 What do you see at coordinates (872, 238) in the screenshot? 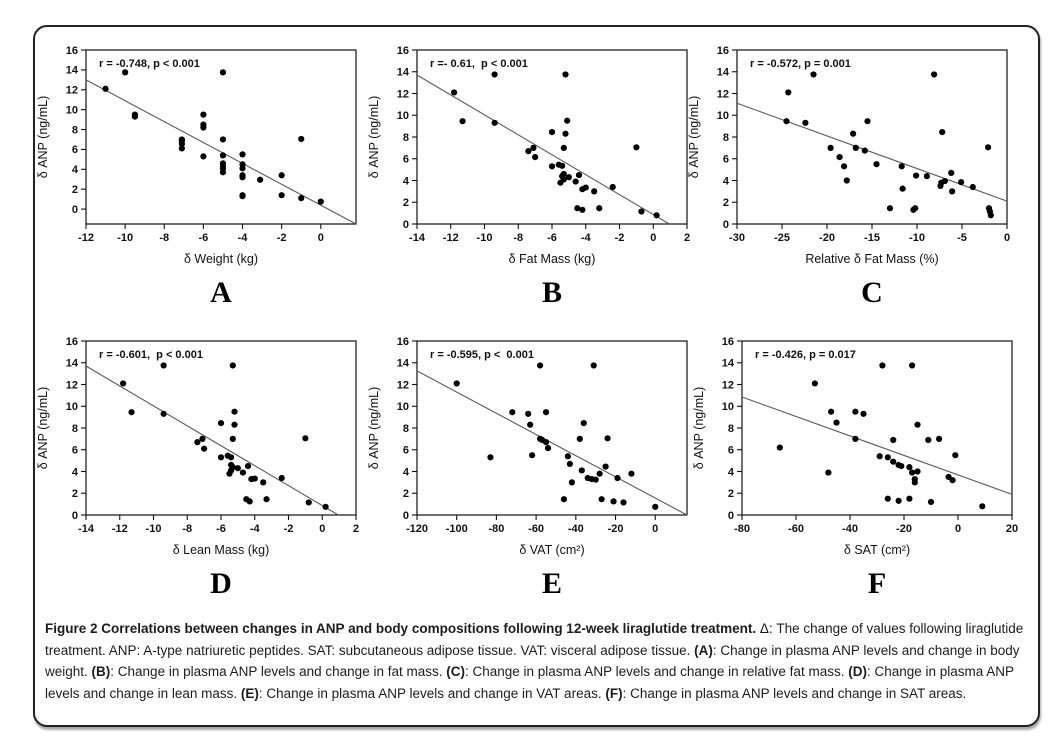
I see `svg-text: -15` at bounding box center [872, 238].